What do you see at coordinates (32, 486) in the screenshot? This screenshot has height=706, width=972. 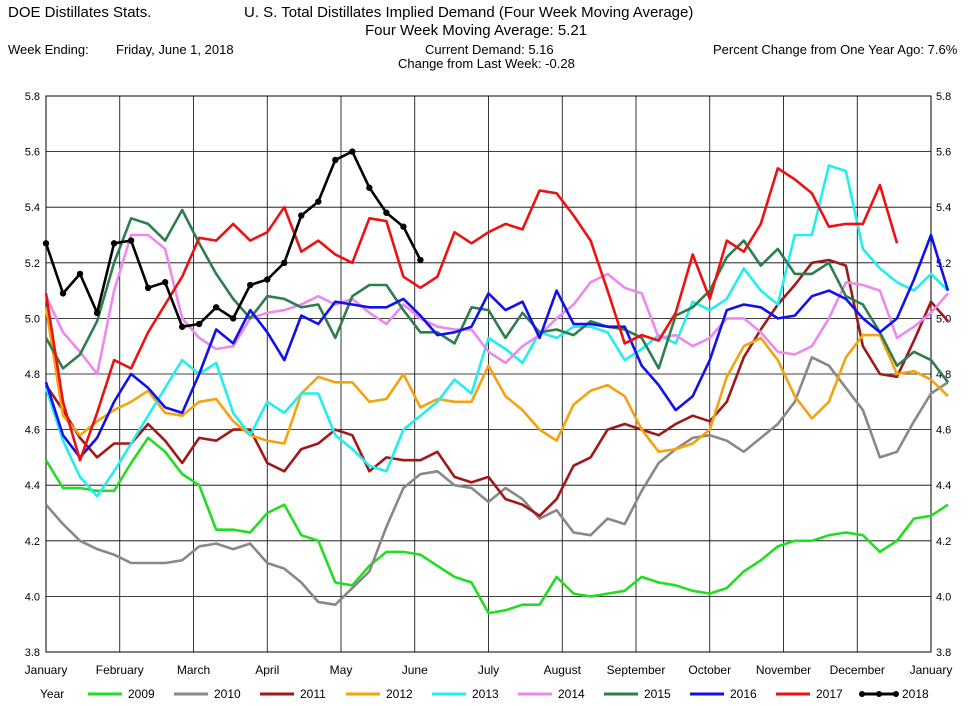 I see `y-tick-label-left: 4.4` at bounding box center [32, 486].